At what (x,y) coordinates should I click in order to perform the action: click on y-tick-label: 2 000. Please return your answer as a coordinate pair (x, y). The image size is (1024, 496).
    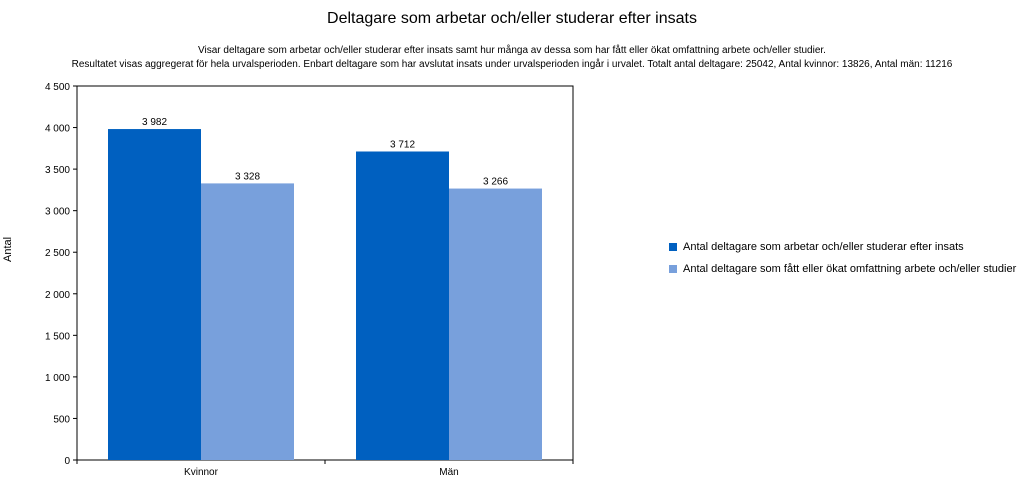
    Looking at the image, I should click on (57, 295).